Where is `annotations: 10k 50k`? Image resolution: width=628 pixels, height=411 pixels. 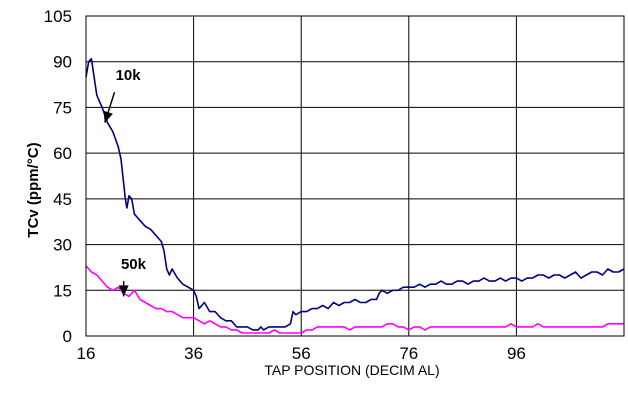 annotations: 10k 50k is located at coordinates (125, 182).